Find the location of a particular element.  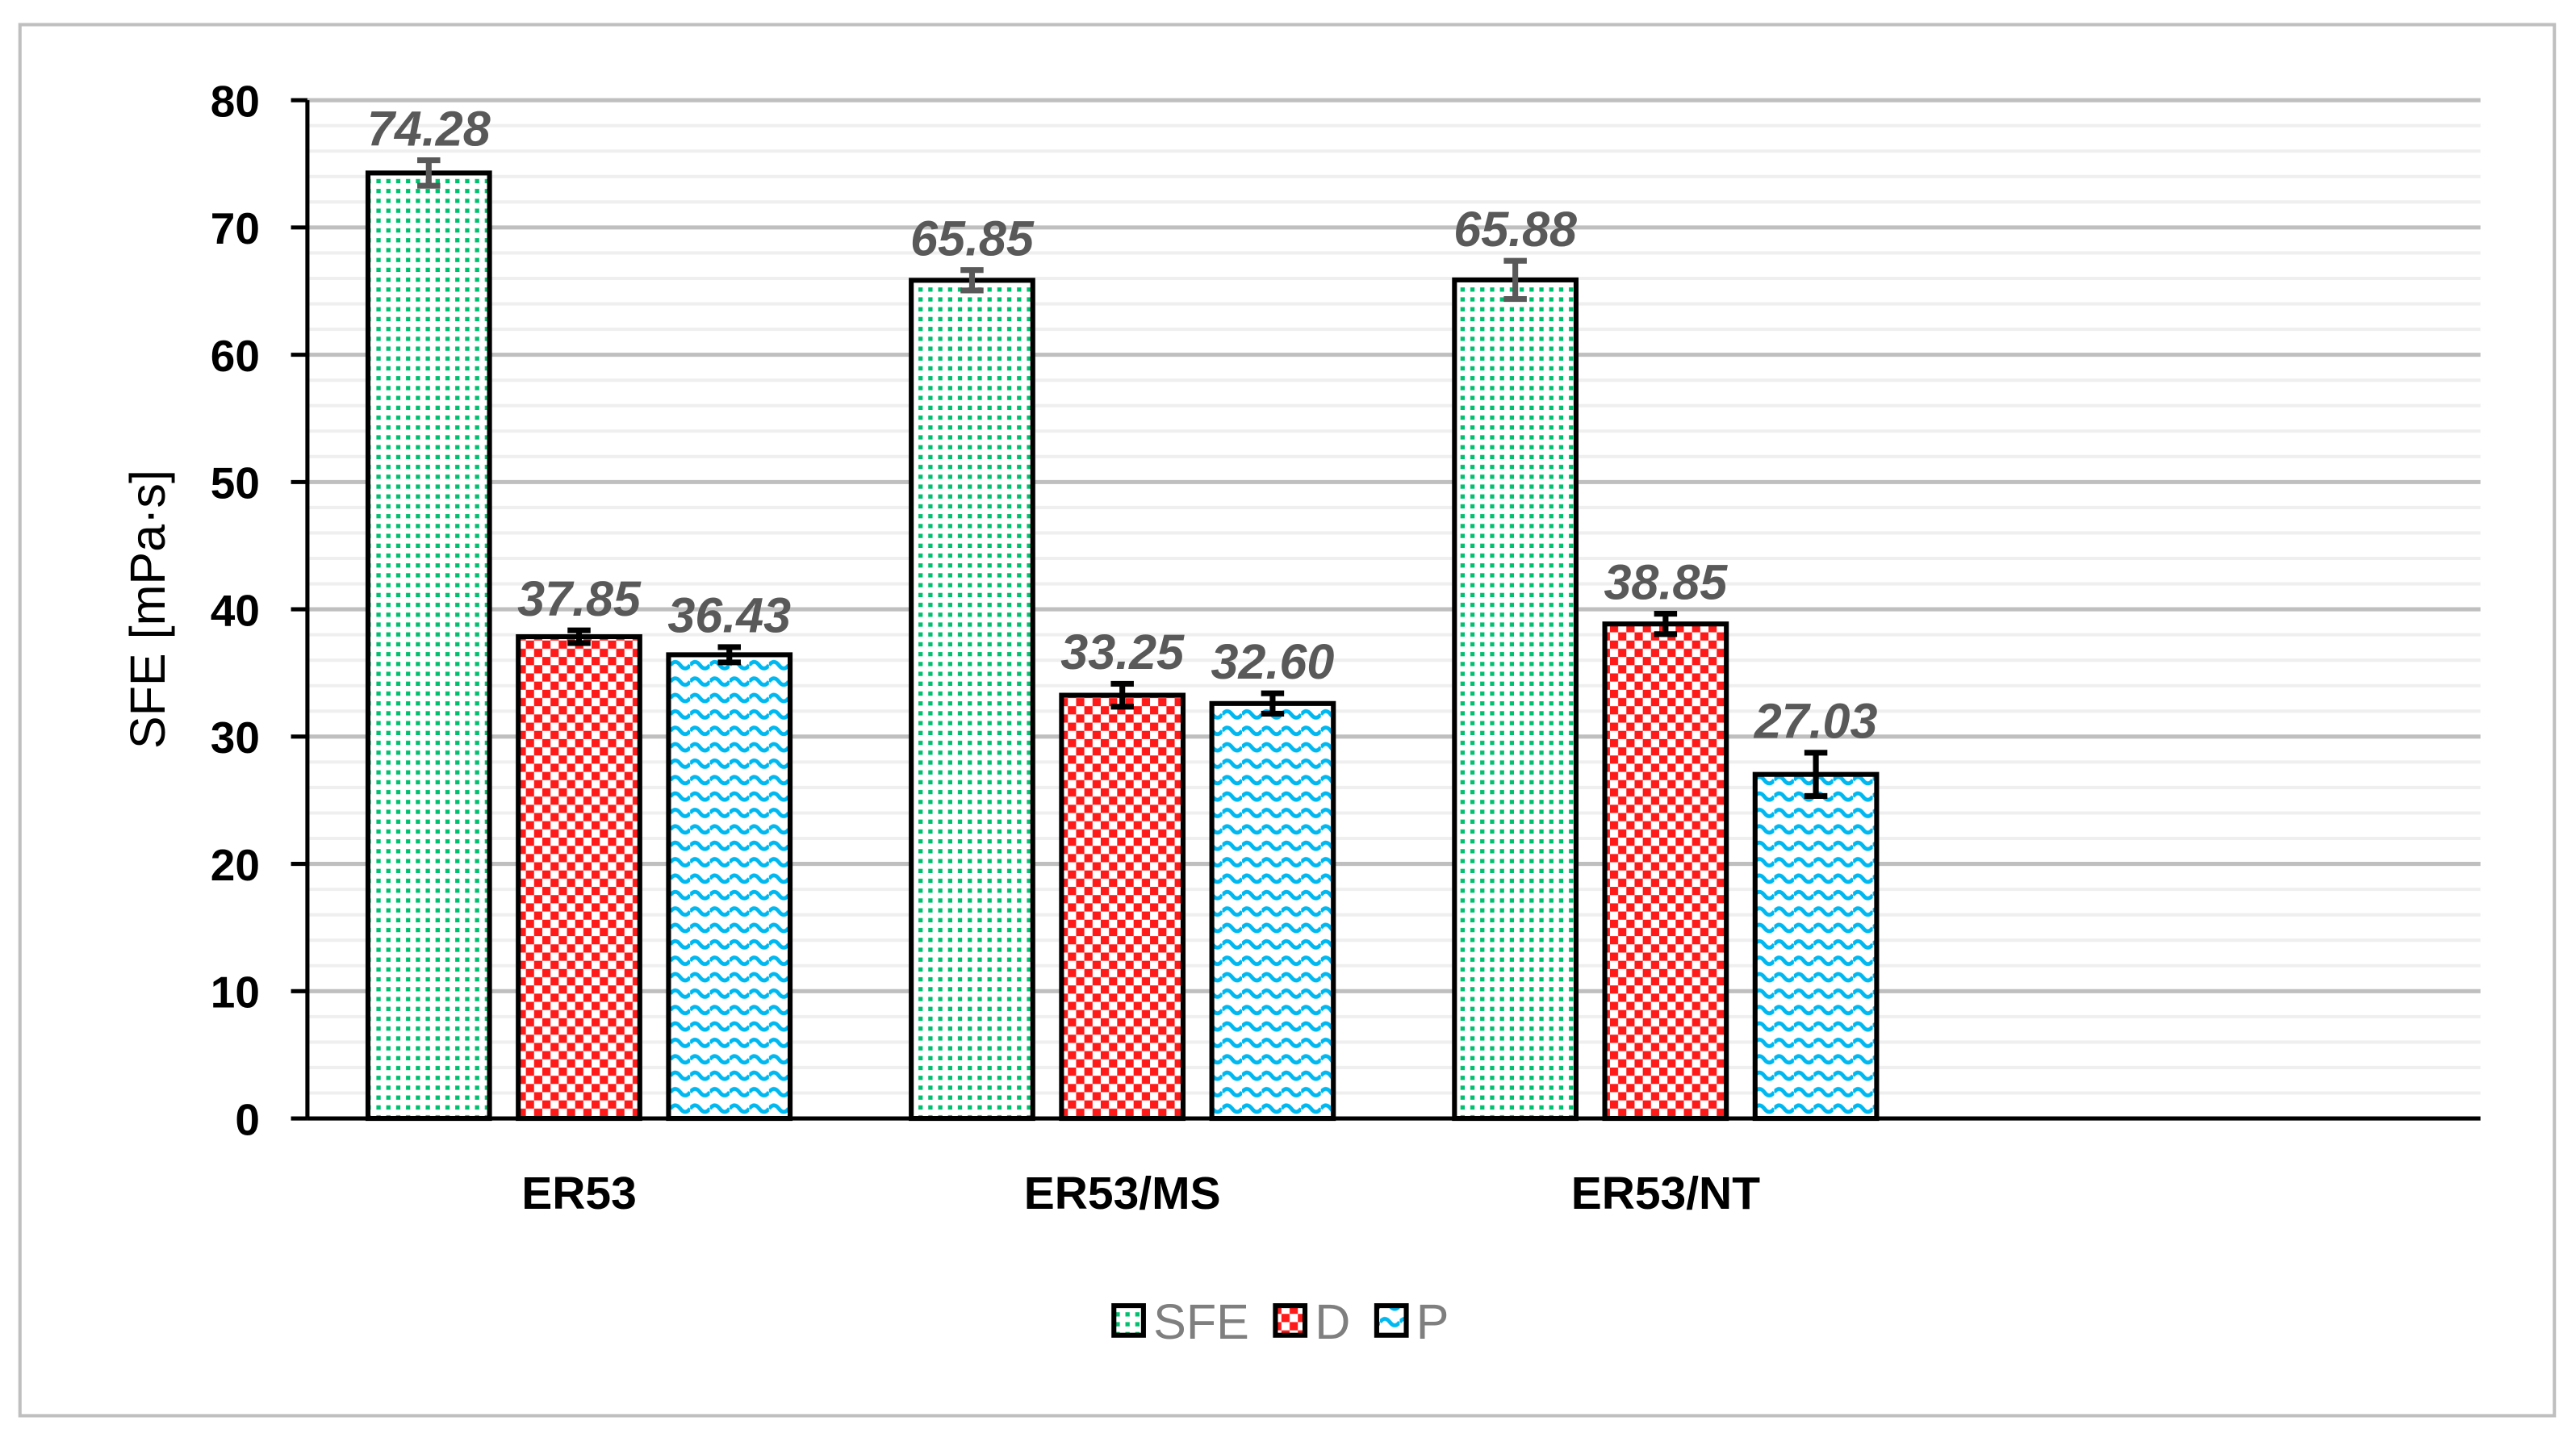

y-axis-label: SFE [mPa·s] is located at coordinates (147, 609).